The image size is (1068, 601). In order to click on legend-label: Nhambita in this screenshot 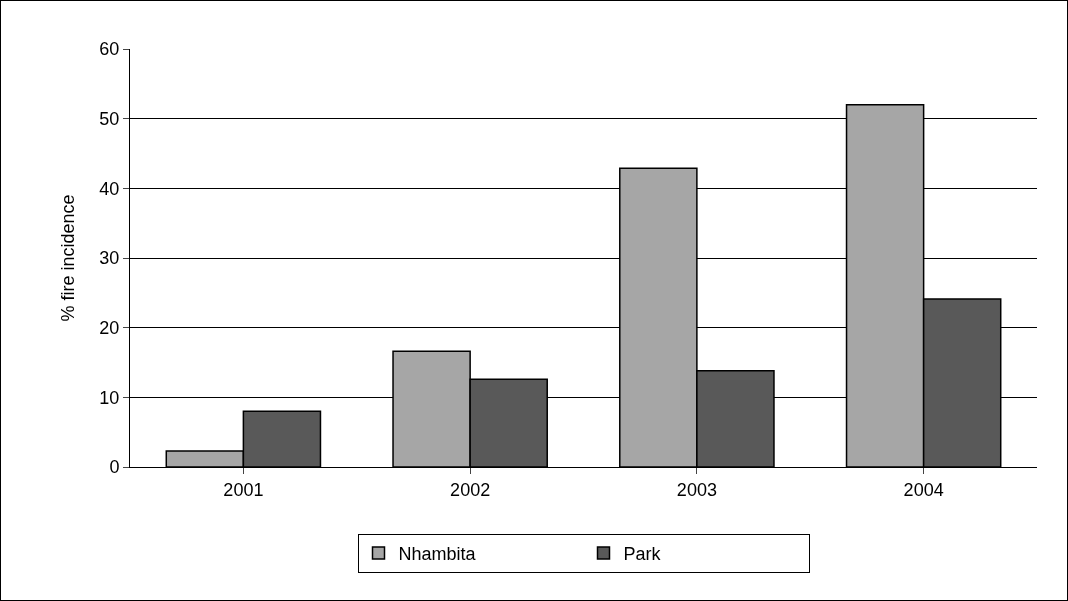, I will do `click(437, 554)`.